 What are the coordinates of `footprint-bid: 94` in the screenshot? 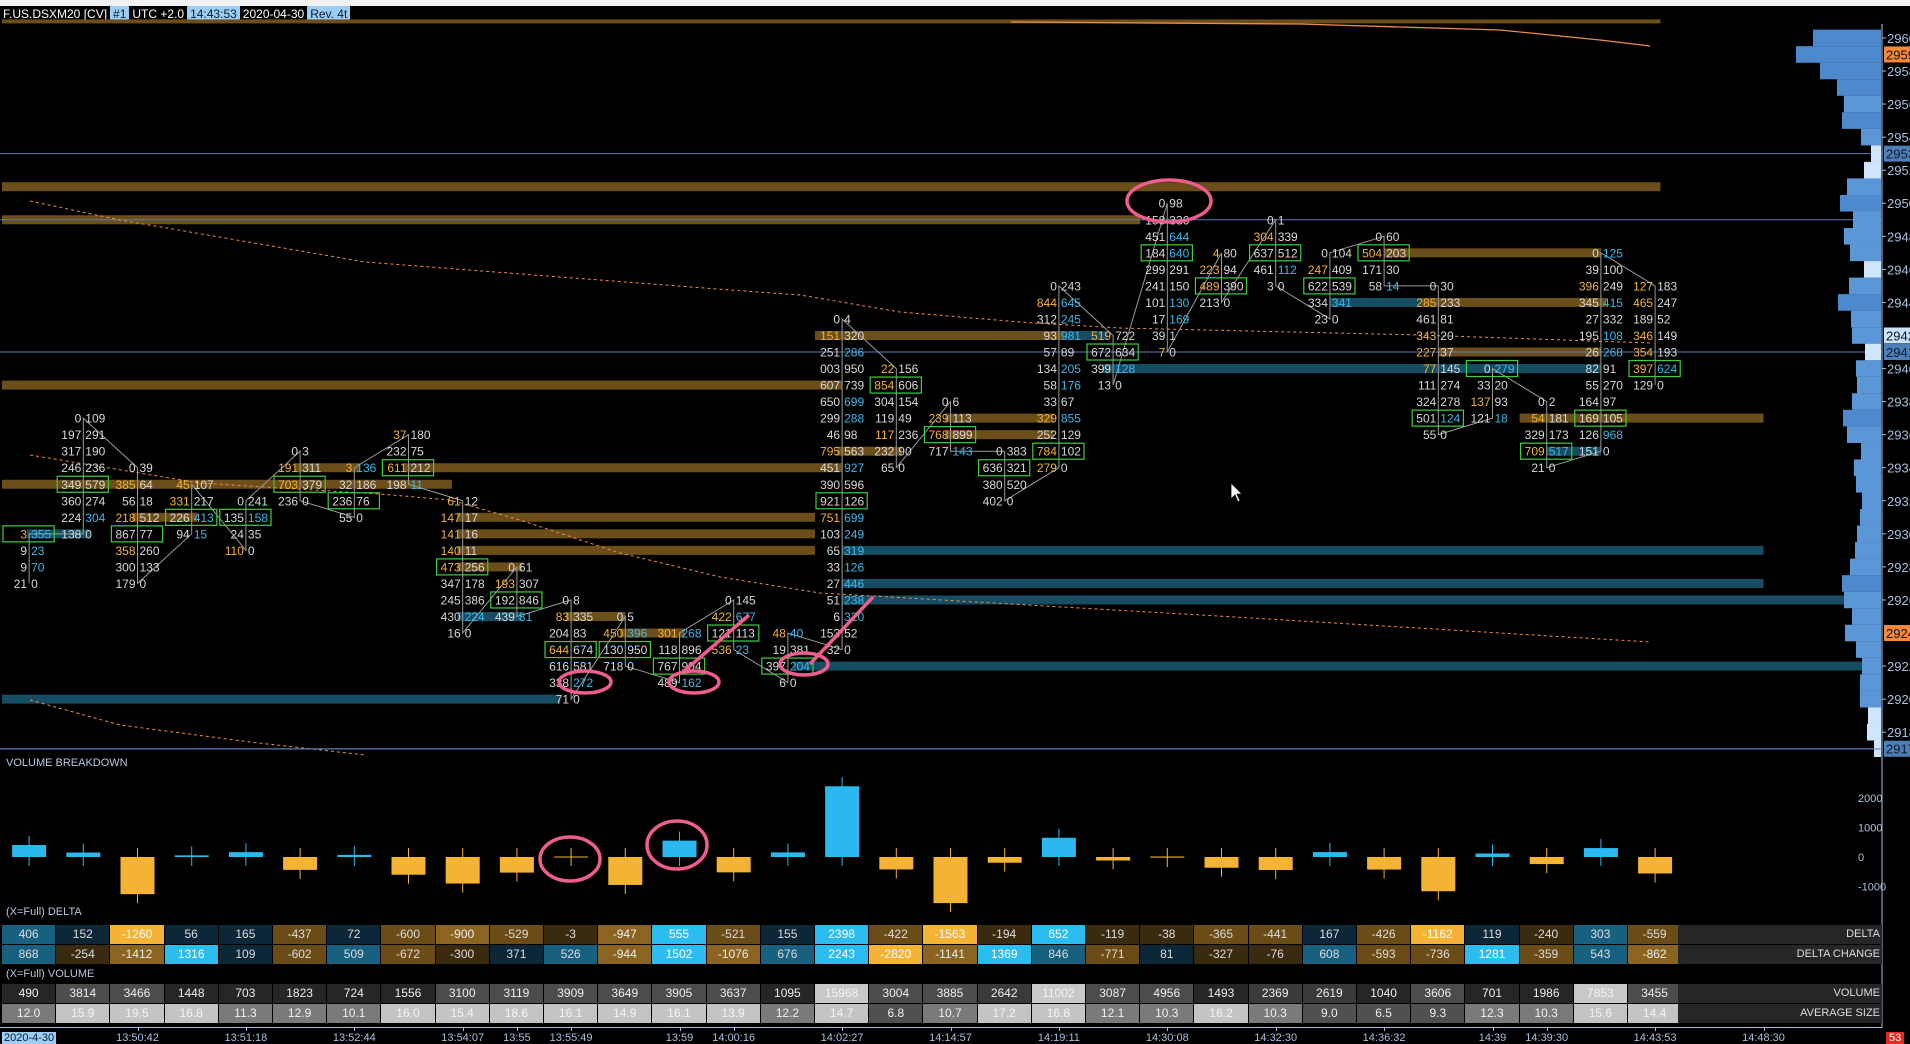 It's located at (183, 534).